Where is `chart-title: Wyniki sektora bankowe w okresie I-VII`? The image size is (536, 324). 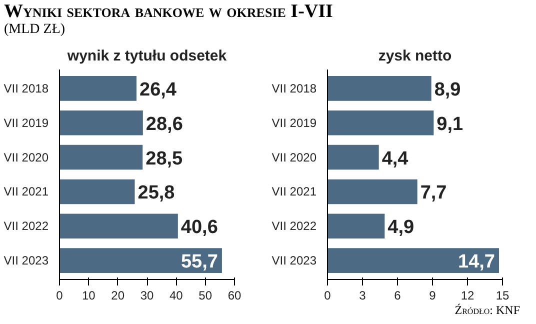 chart-title: Wyniki sektora bankowe w okresie I-VII is located at coordinates (168, 11).